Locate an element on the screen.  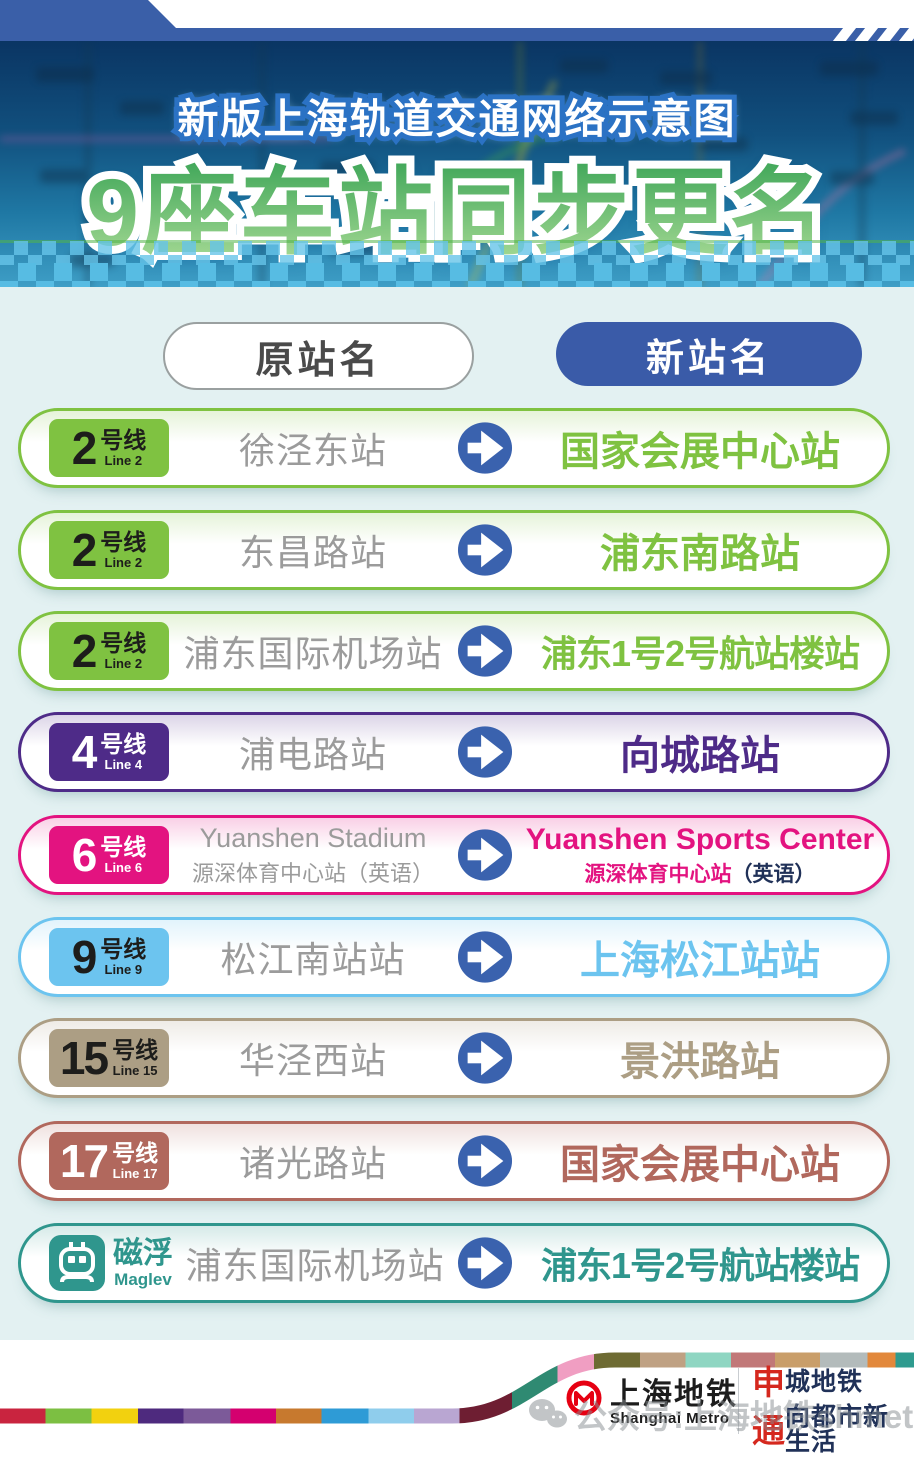
old-station-name: Yuanshen Stadium 源深体育中心站（英语） is located at coordinates (312, 854).